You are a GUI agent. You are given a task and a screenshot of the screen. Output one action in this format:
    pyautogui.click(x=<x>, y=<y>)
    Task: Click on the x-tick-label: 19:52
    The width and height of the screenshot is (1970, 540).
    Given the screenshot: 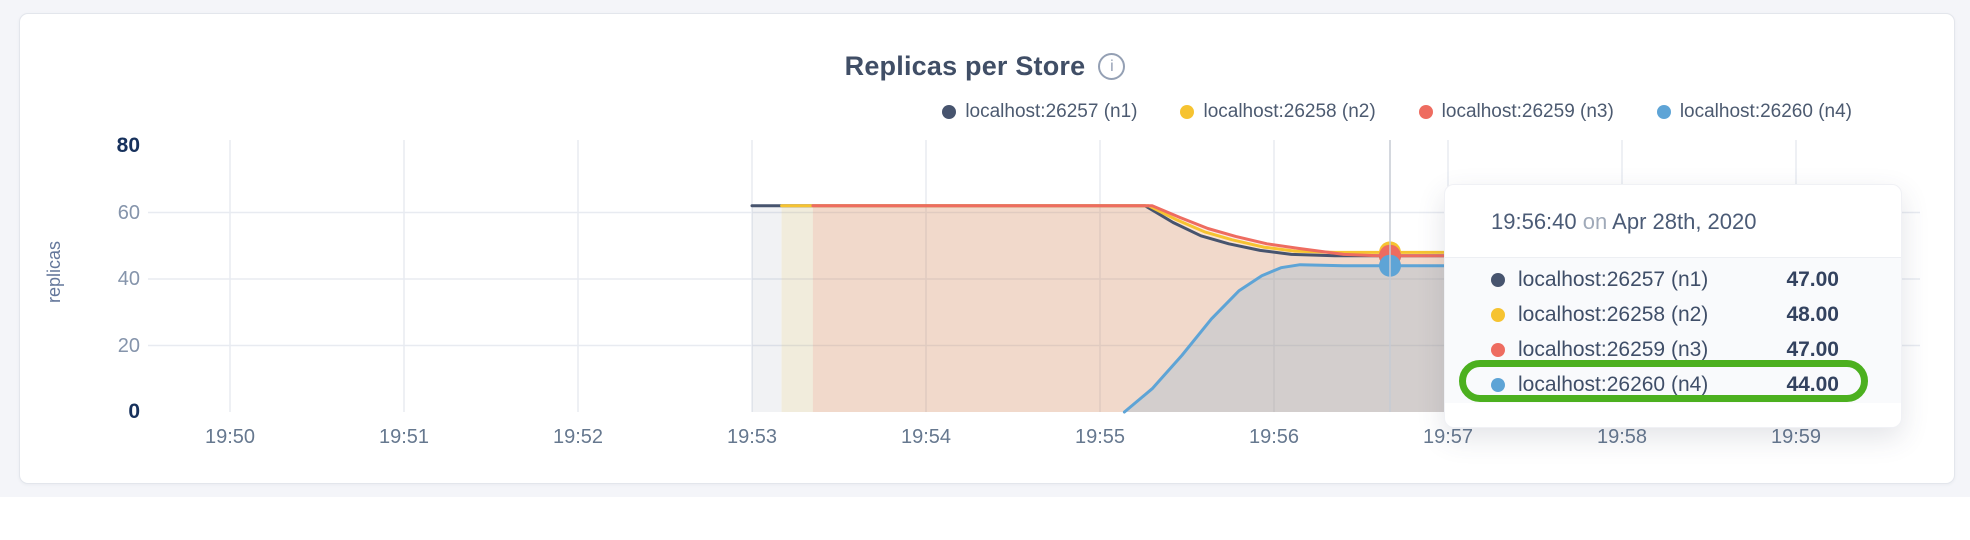 What is the action you would take?
    pyautogui.click(x=578, y=437)
    